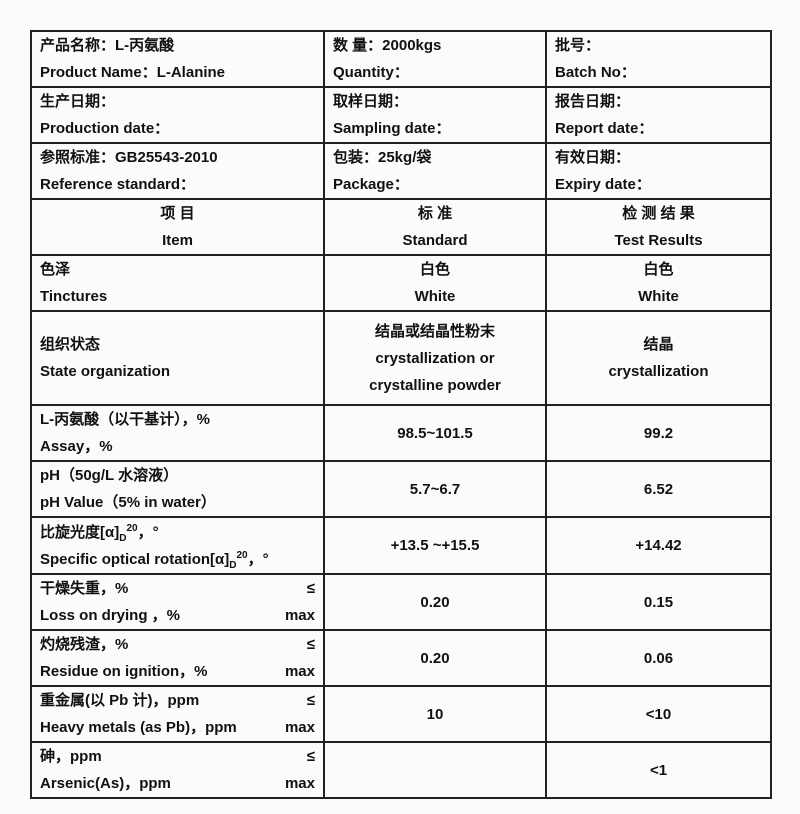  What do you see at coordinates (435, 296) in the screenshot?
I see `standard-value: White` at bounding box center [435, 296].